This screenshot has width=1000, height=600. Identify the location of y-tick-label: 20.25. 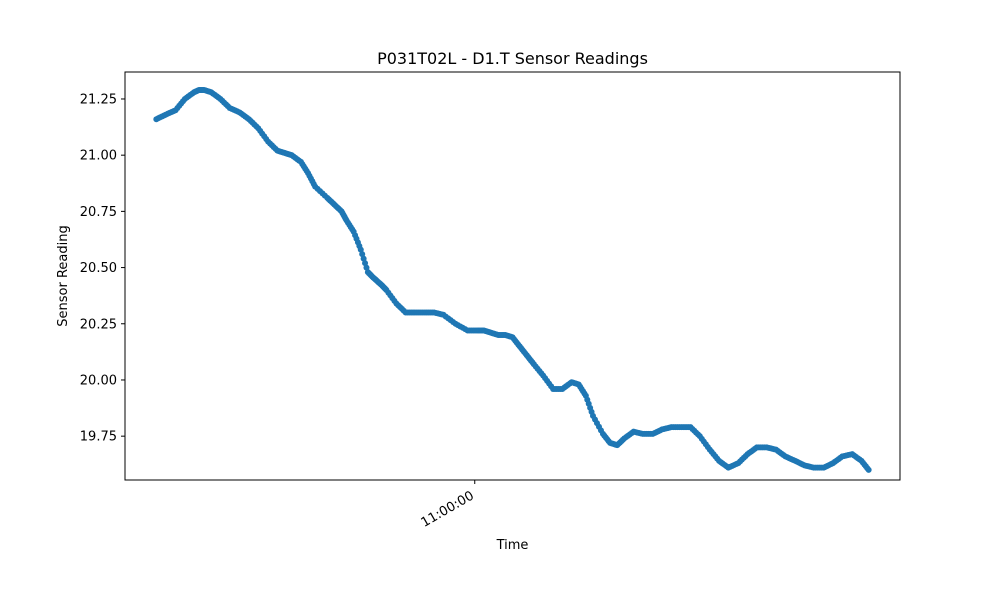
(98, 324).